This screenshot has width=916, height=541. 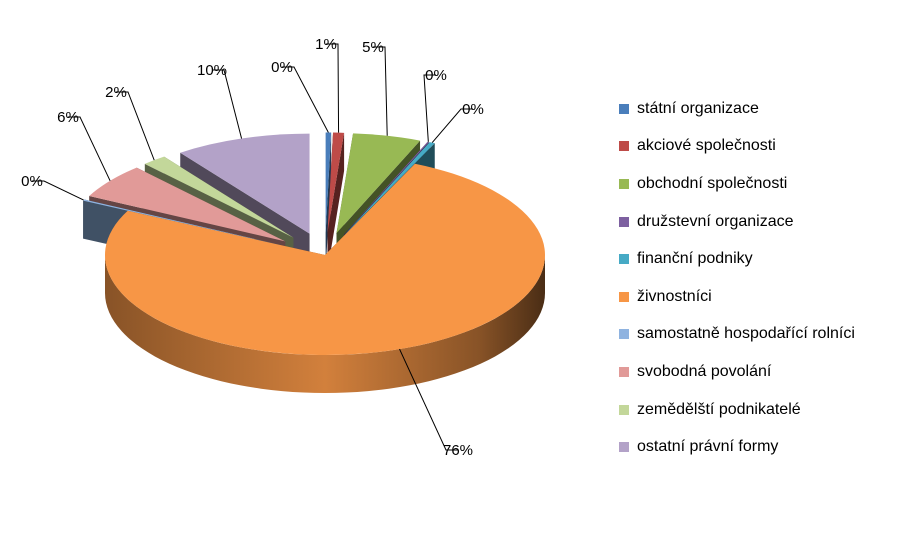 I want to click on legend-label: finanční podniky, so click(x=695, y=259).